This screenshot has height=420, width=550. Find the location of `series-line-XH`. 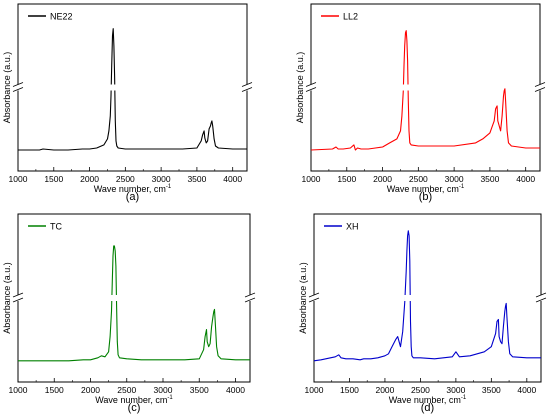

series-line-XH is located at coordinates (427, 296).